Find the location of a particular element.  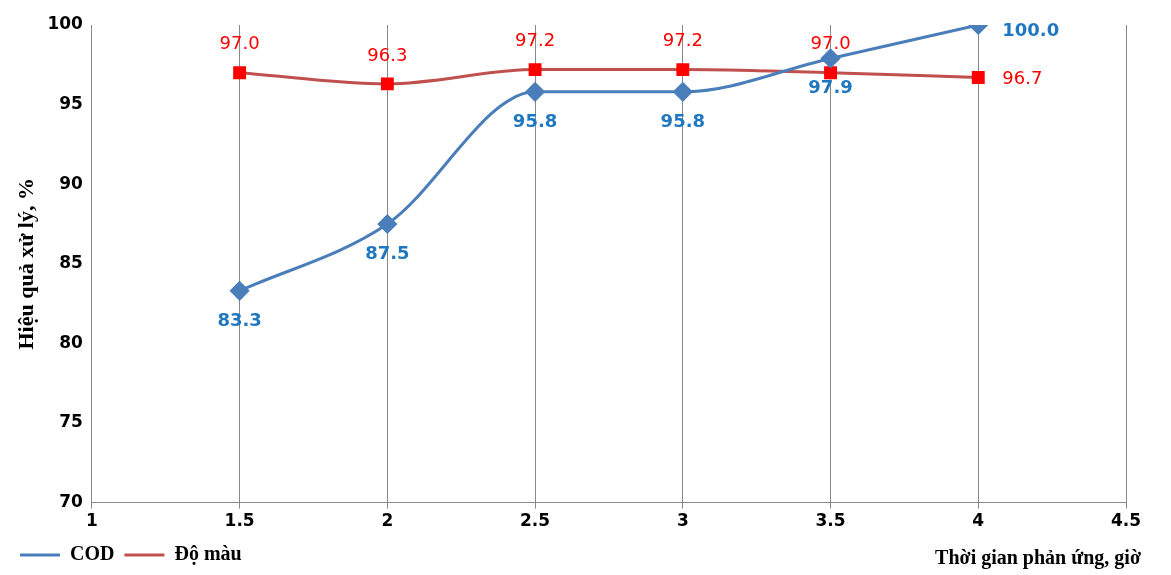

y-tick-label: 70 is located at coordinates (71, 501).